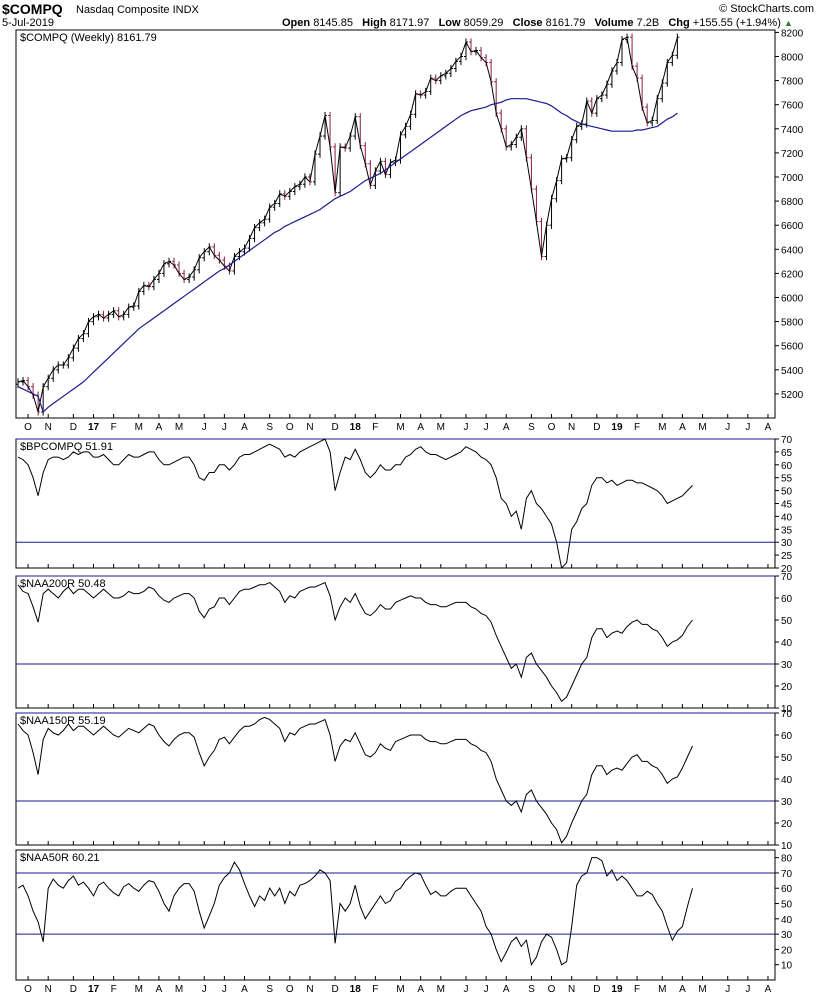  I want to click on high-value: 8171.97, so click(409, 23).